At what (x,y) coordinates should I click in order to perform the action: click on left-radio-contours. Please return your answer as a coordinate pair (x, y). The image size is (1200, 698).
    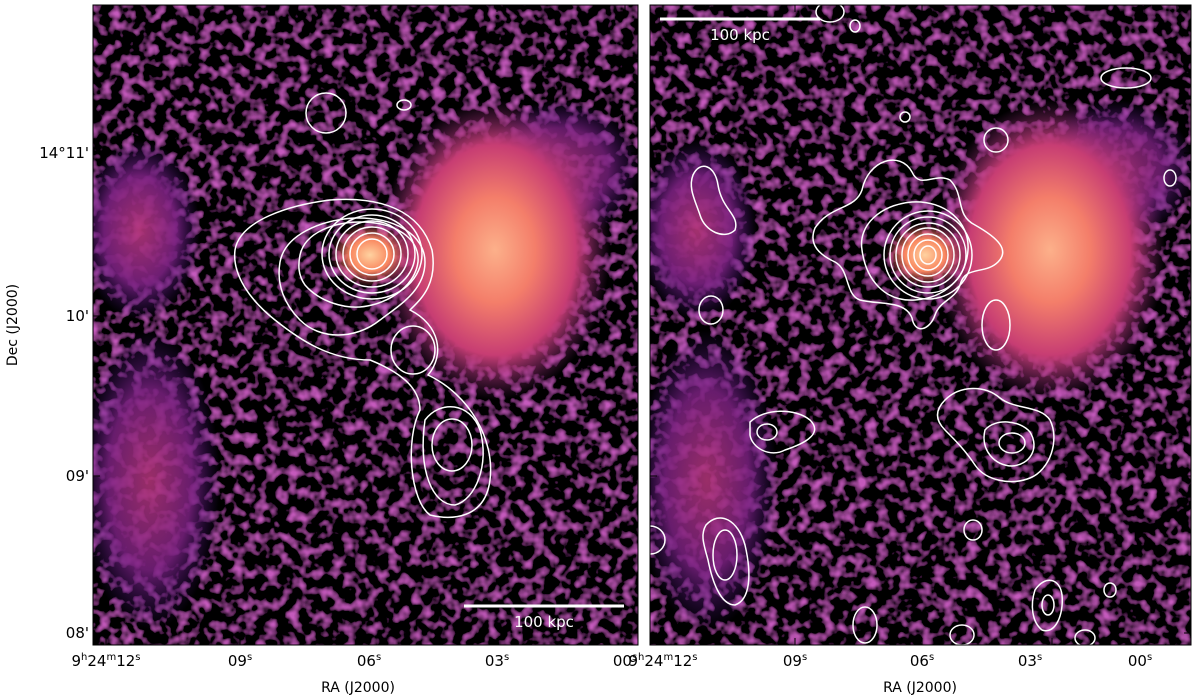
    Looking at the image, I should click on (362, 305).